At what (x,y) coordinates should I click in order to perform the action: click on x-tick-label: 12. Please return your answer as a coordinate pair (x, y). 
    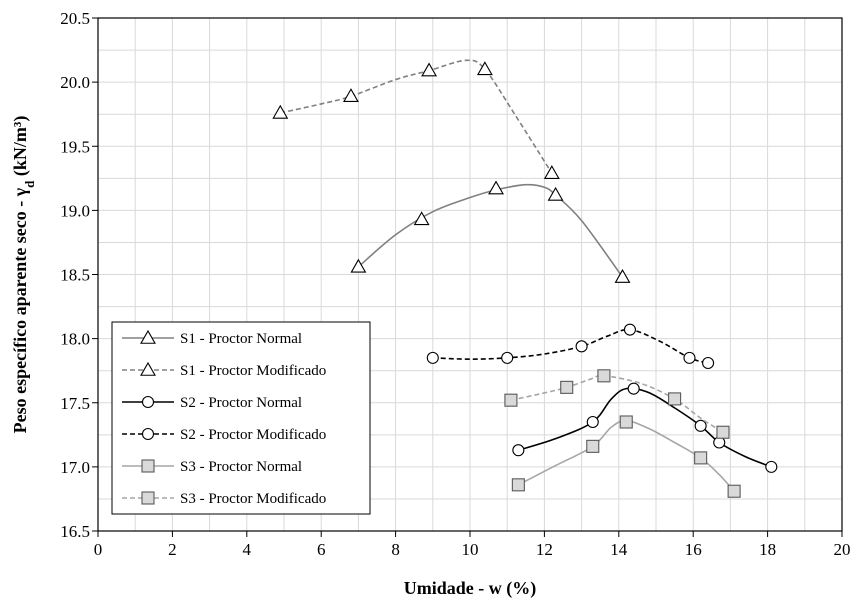
    Looking at the image, I should click on (544, 549).